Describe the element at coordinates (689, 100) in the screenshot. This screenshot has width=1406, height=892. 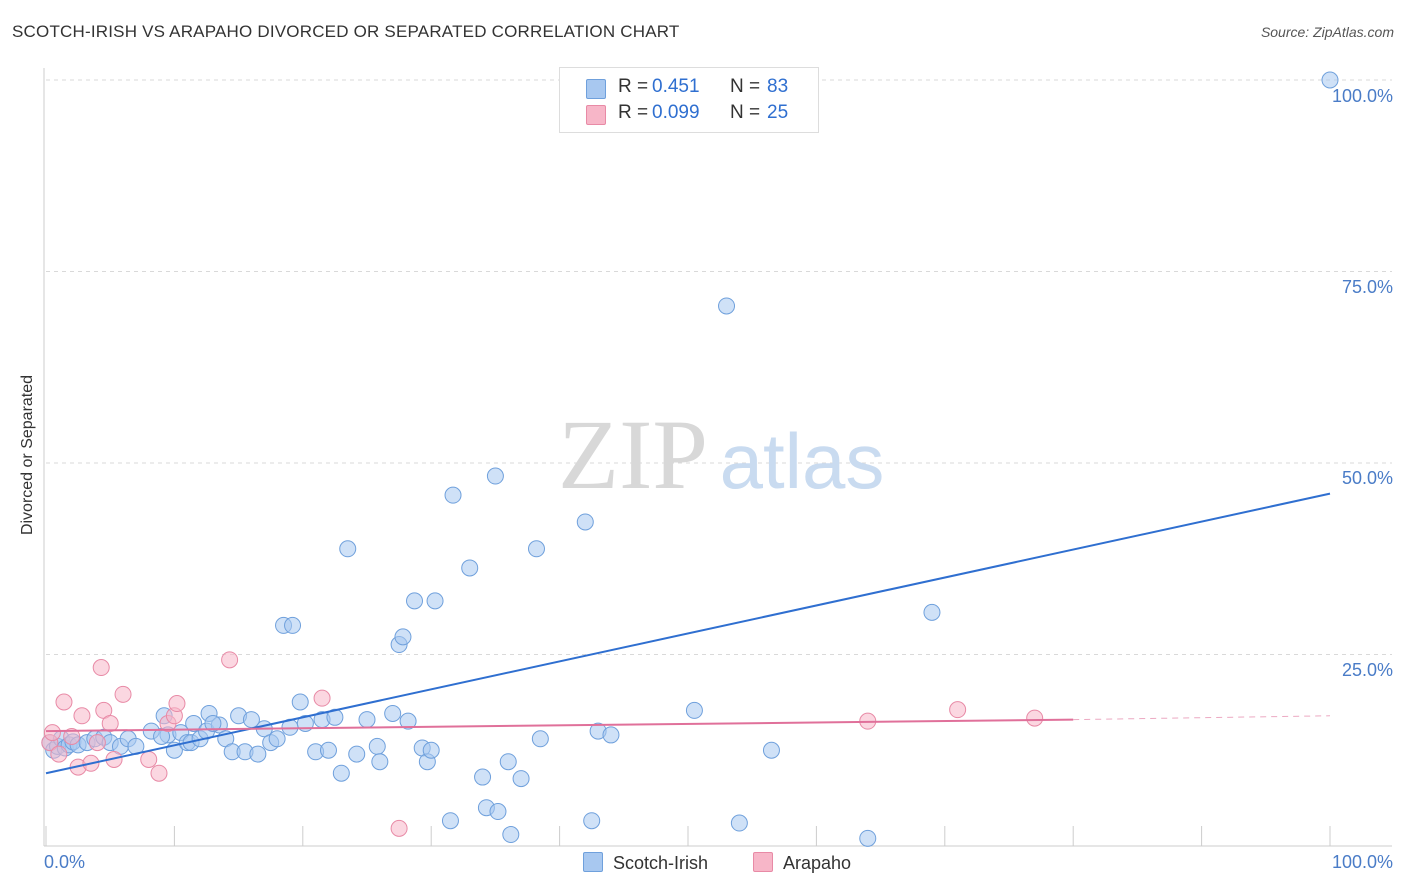
I see `correlation-legend: R = 0.451 N = 83 R = 0.099 N = 25` at that location.